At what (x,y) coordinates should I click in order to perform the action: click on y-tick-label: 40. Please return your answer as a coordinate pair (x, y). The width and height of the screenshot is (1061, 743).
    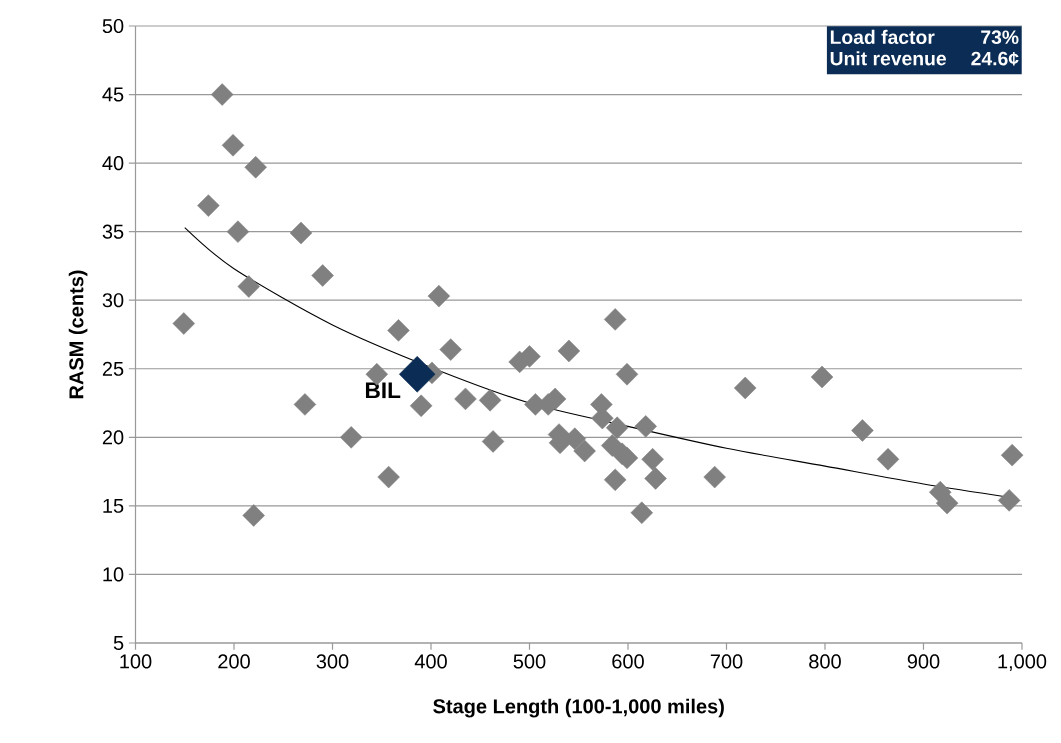
    Looking at the image, I should click on (113, 163).